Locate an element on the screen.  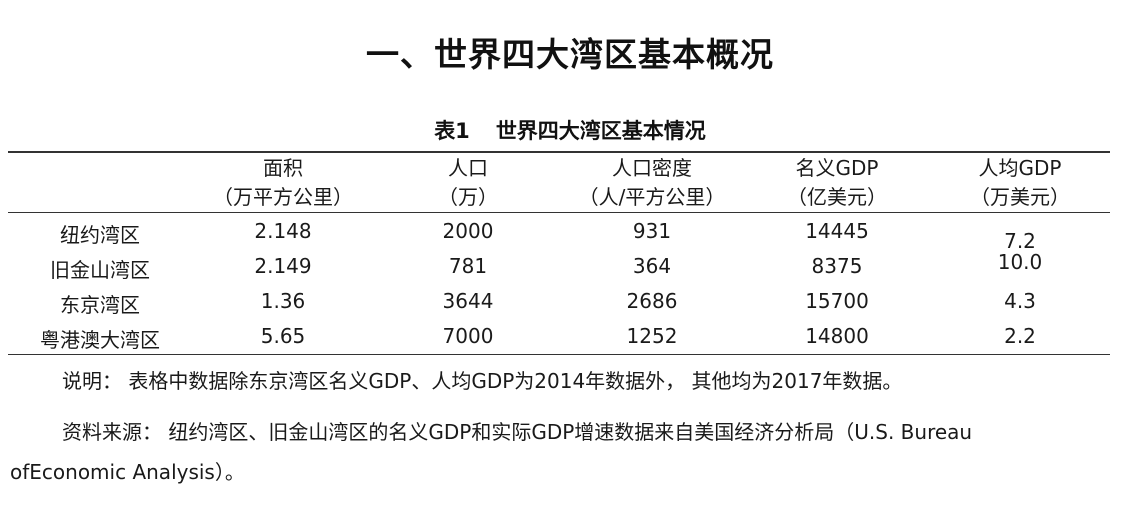
section-title: 一、世界四大湾区基本概况 is located at coordinates (570, 54).